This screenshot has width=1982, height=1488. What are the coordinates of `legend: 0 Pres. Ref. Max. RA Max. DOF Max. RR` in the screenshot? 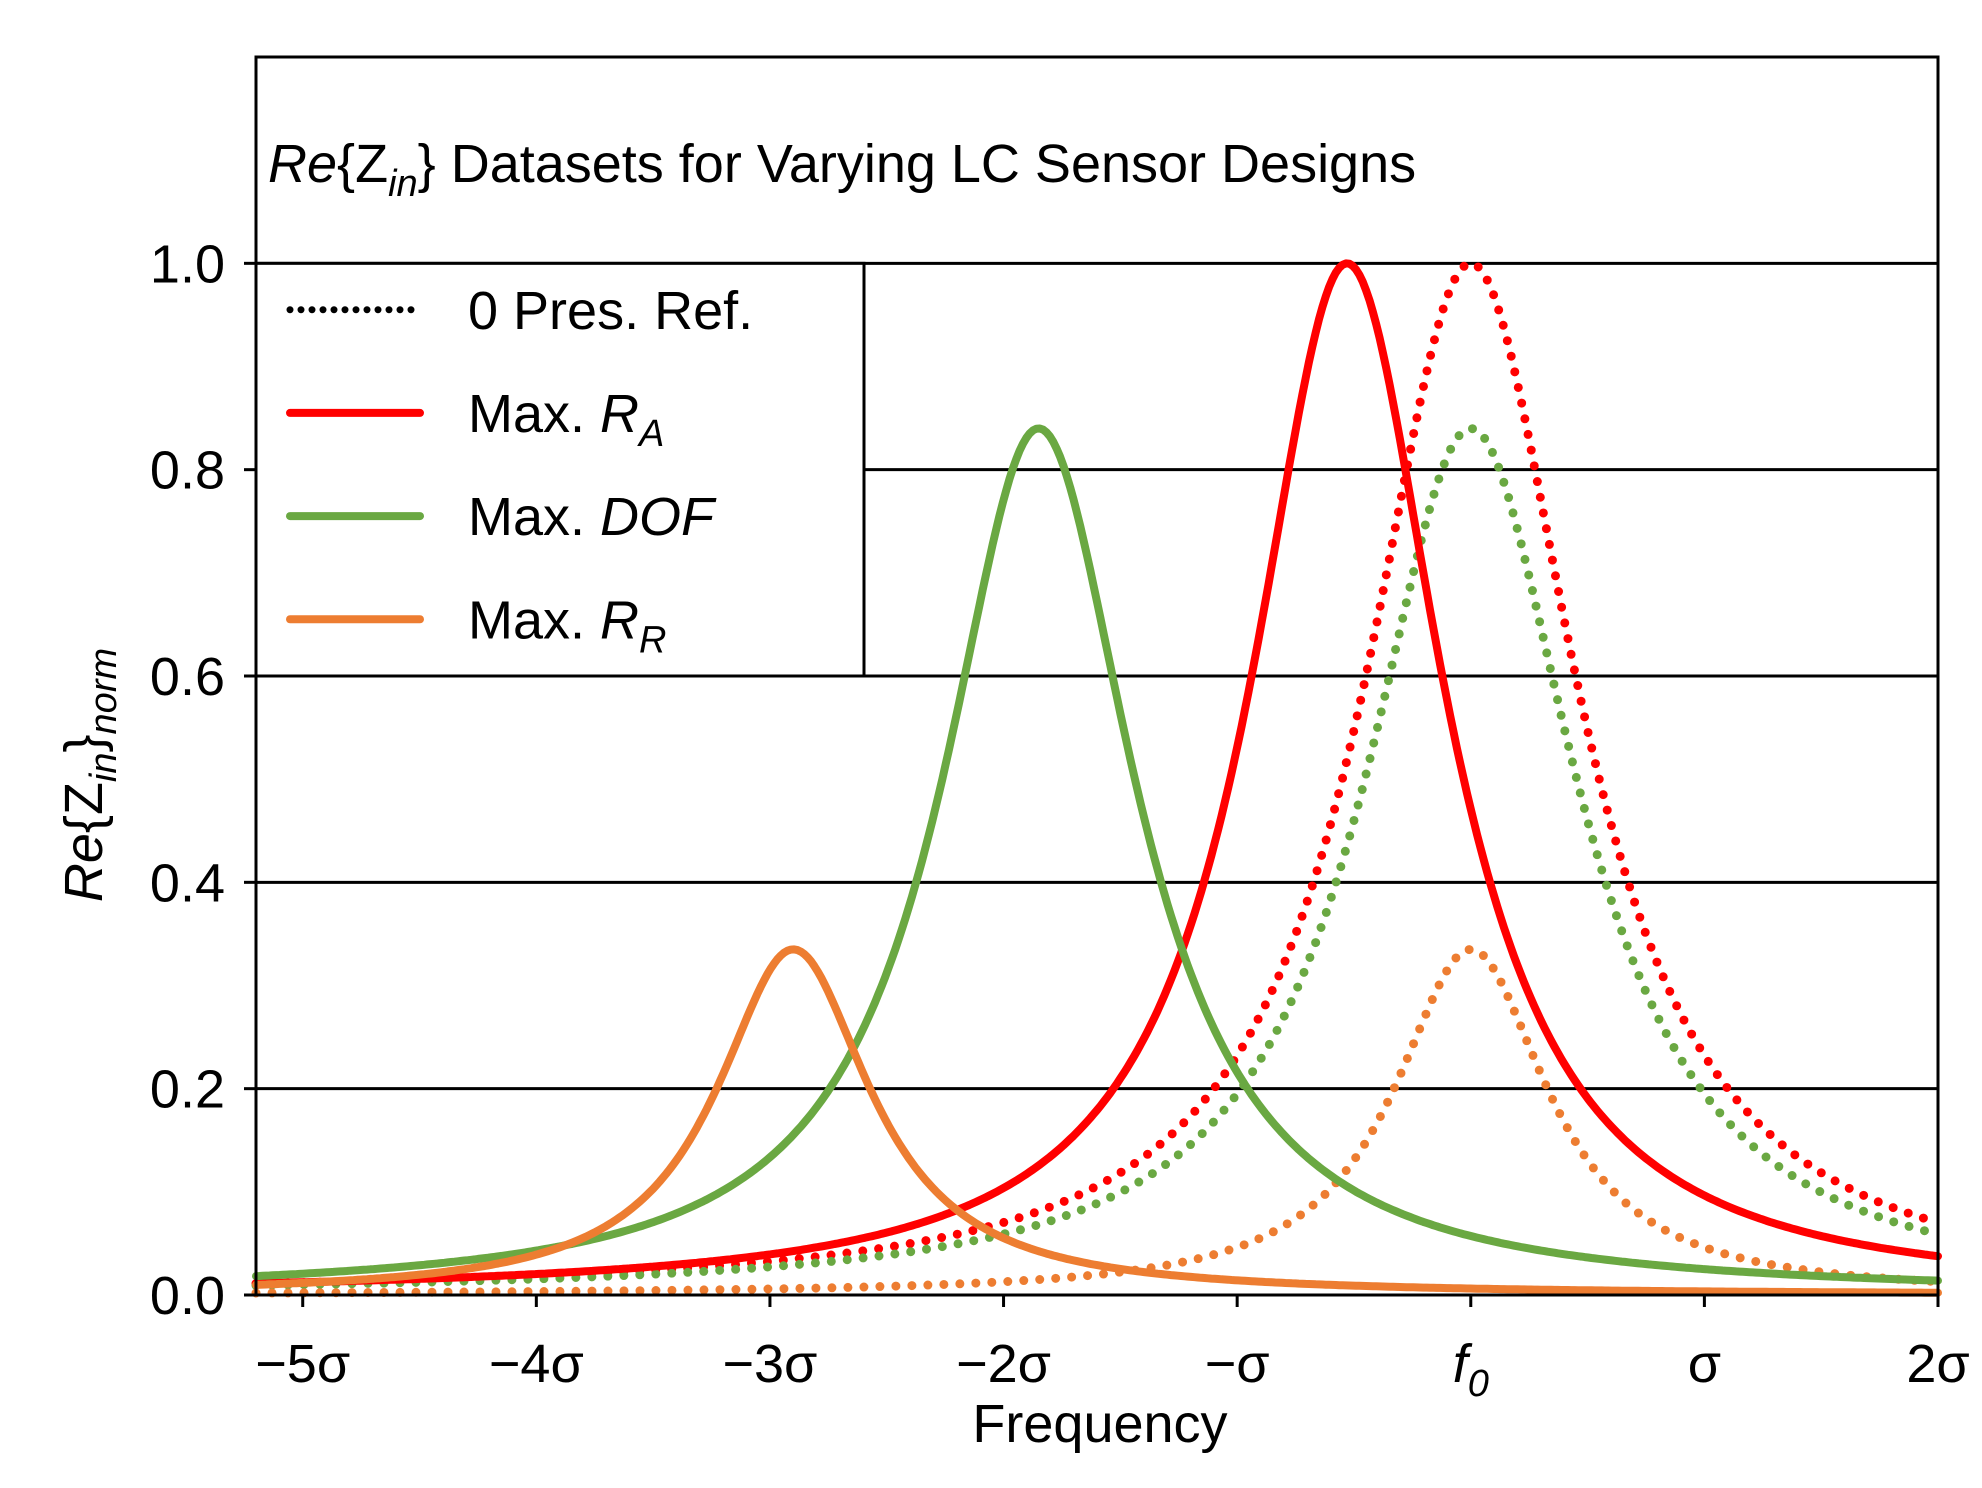 It's located at (560, 469).